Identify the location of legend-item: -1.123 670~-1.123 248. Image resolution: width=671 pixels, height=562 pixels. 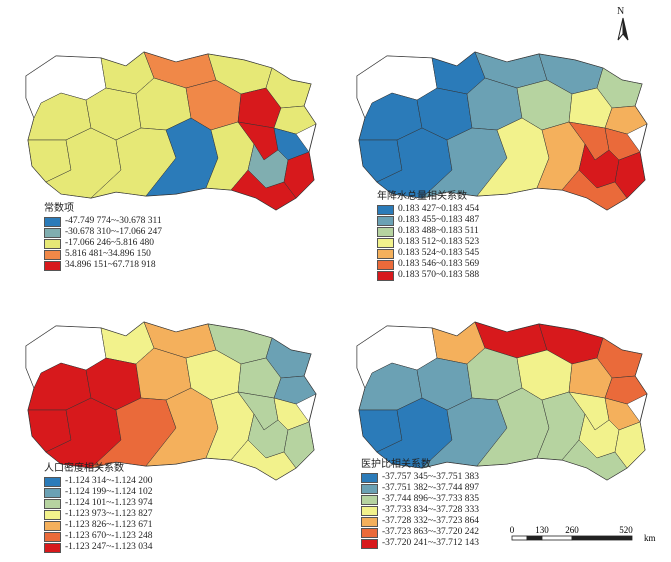
(98, 536).